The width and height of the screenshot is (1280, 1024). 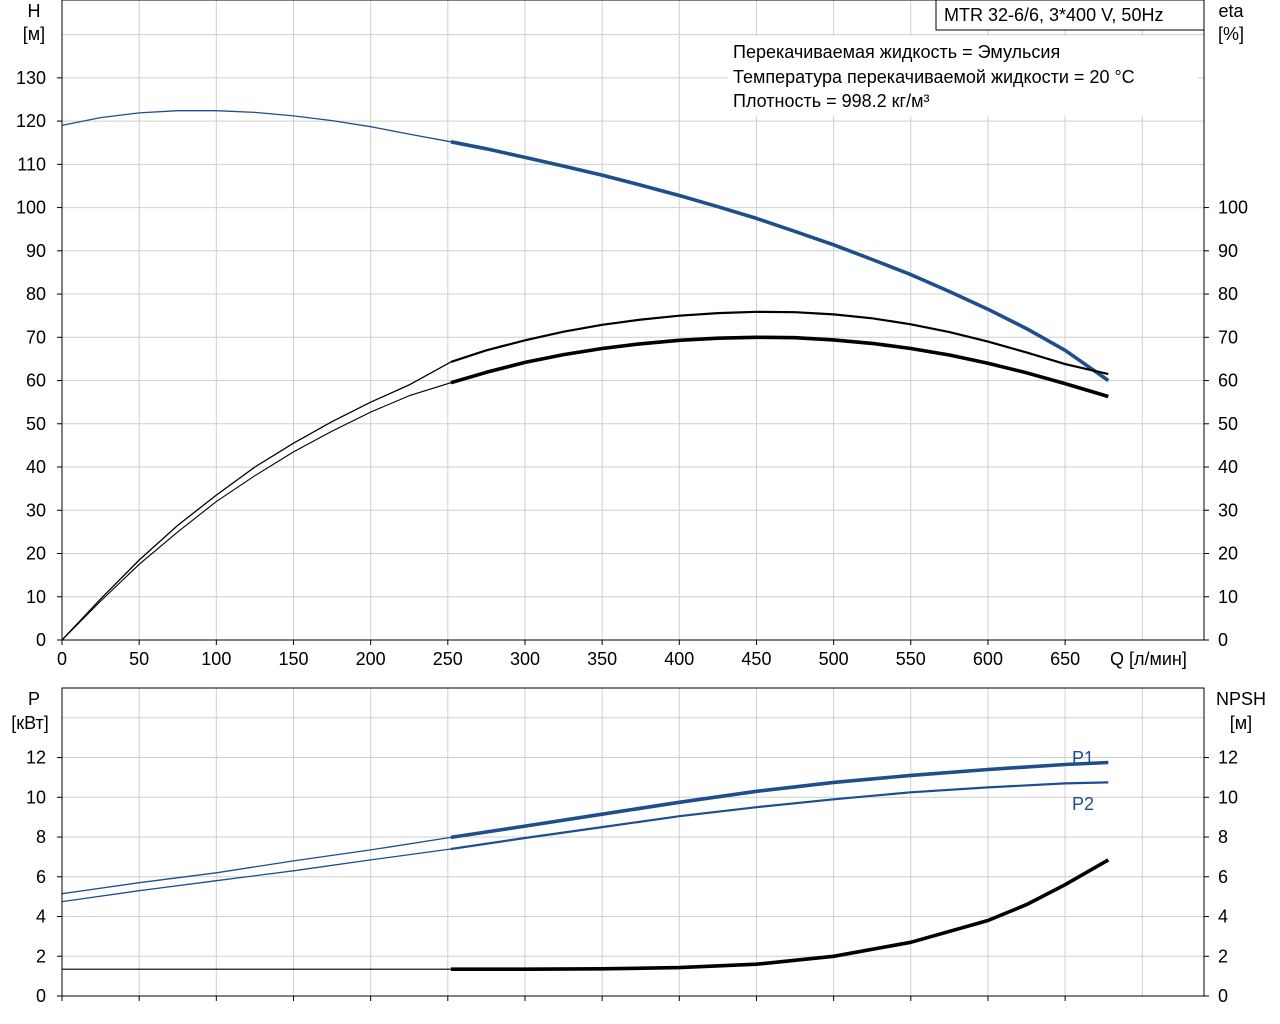 I want to click on xtick-label: 500, so click(x=834, y=659).